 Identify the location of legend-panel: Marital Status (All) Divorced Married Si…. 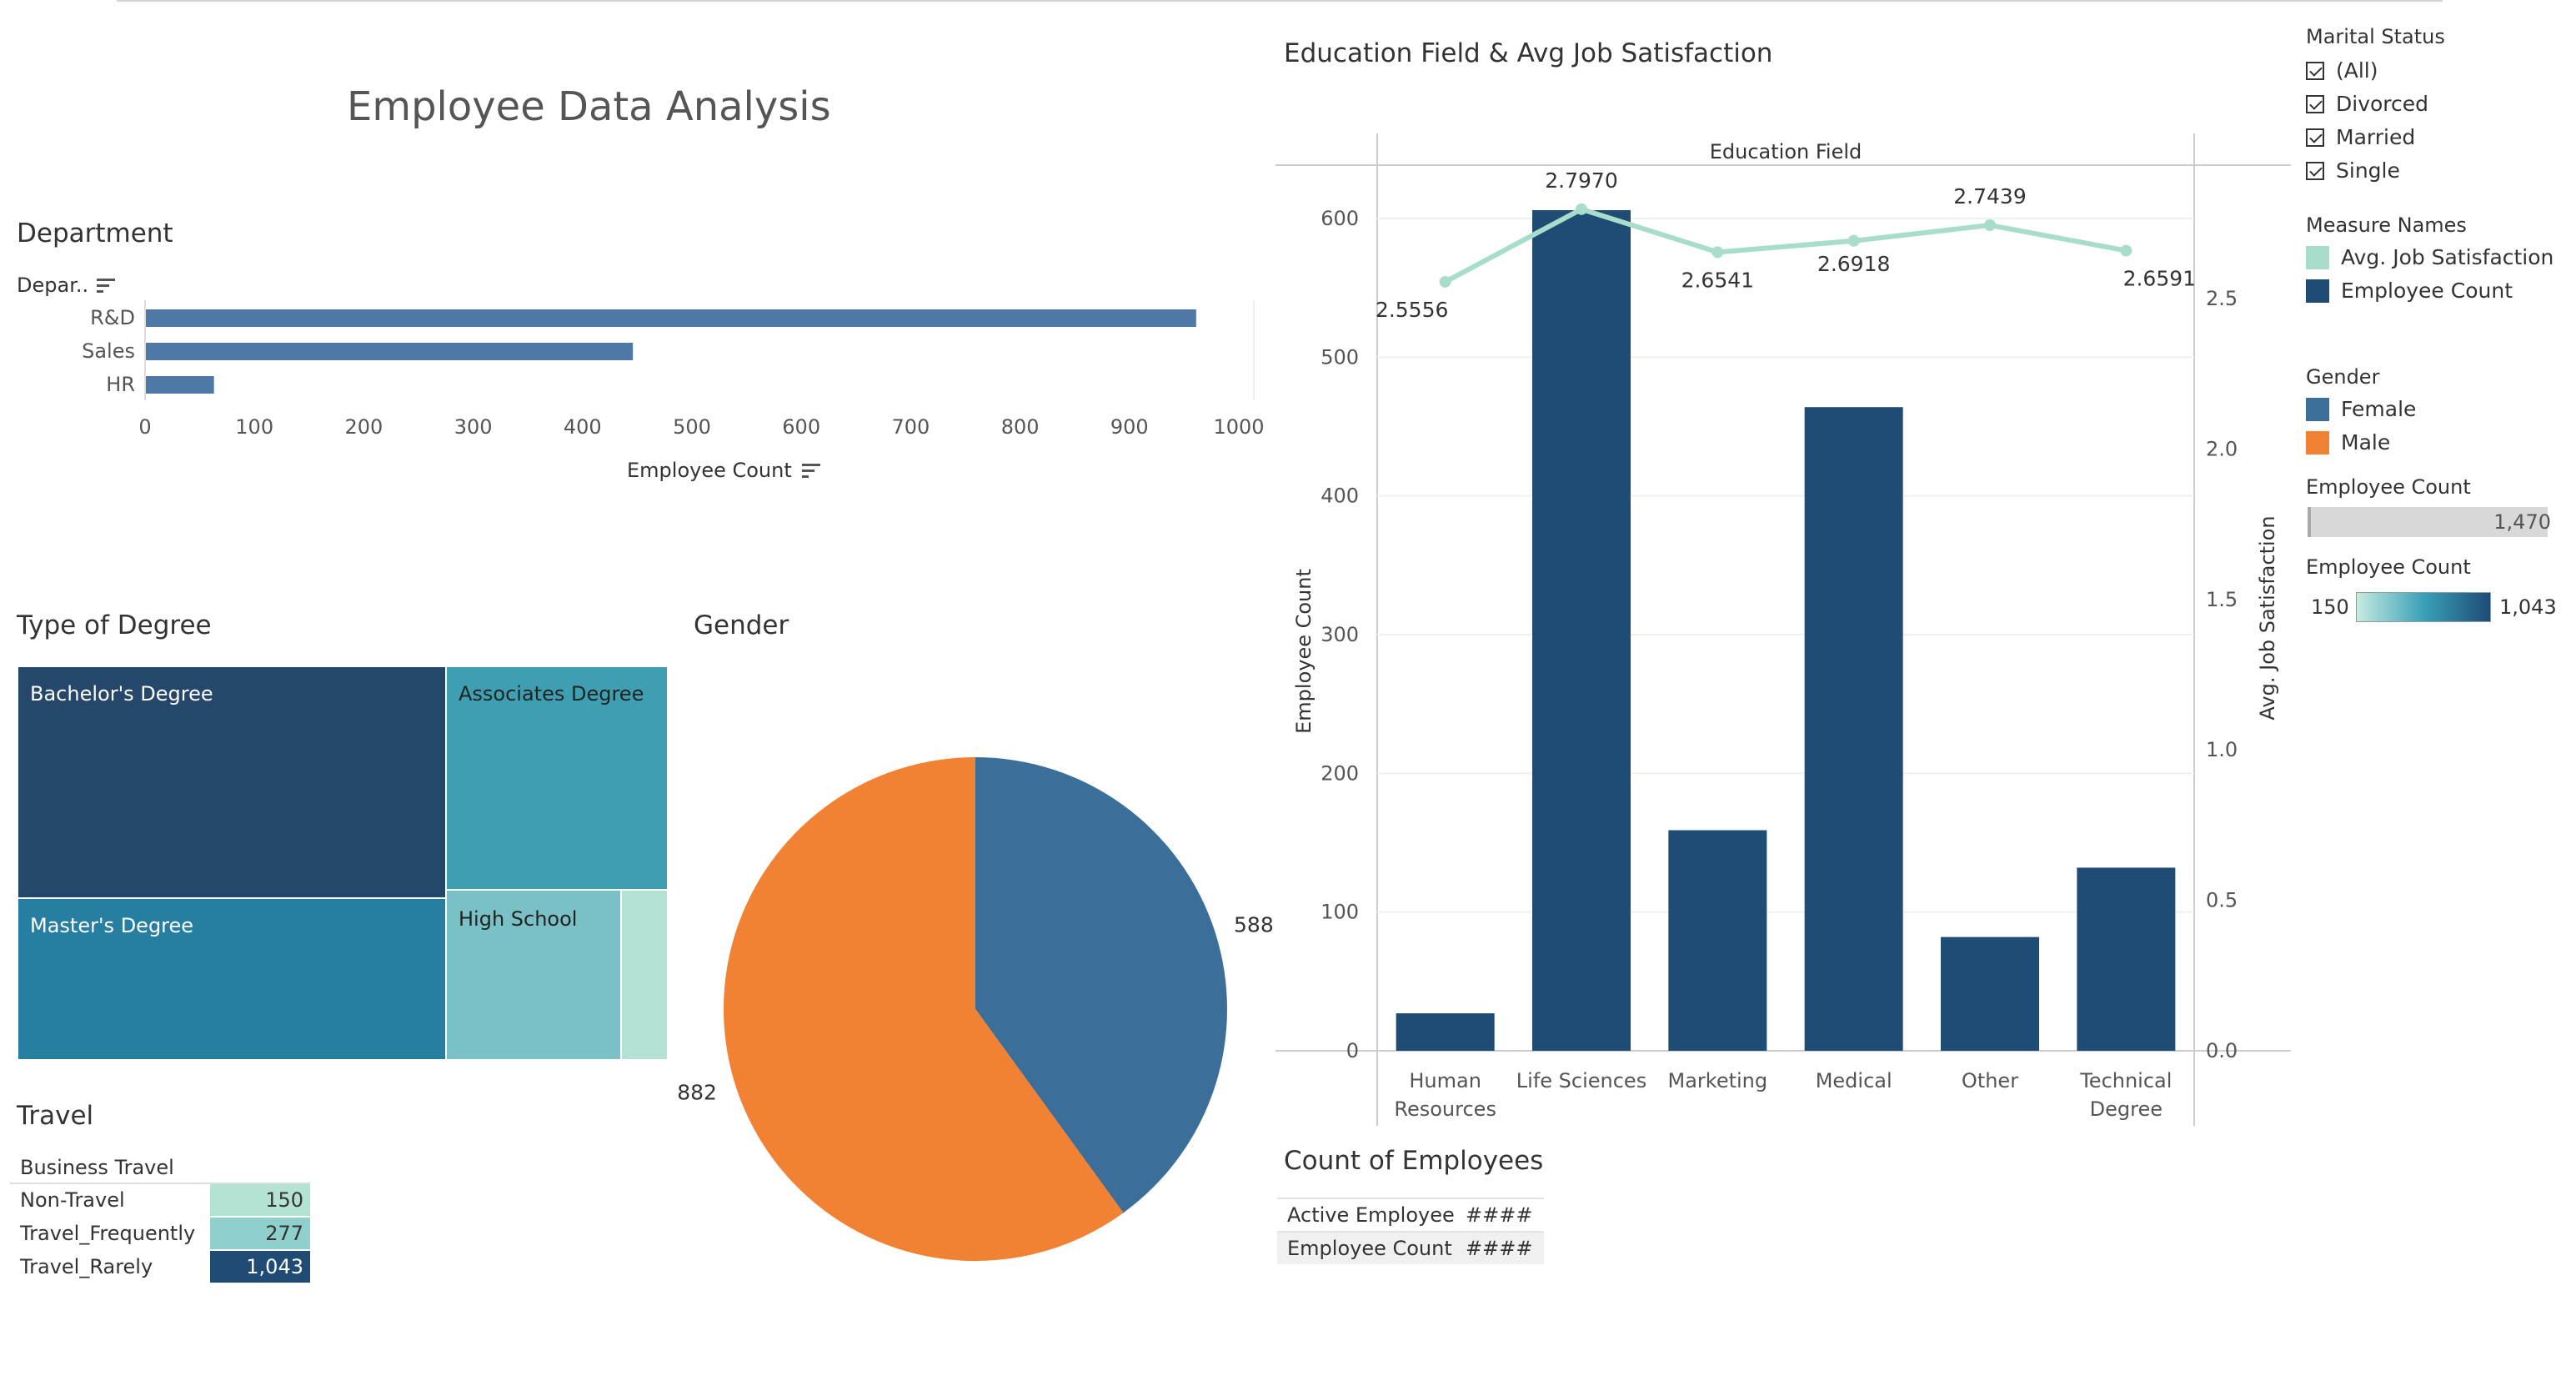
(2431, 329).